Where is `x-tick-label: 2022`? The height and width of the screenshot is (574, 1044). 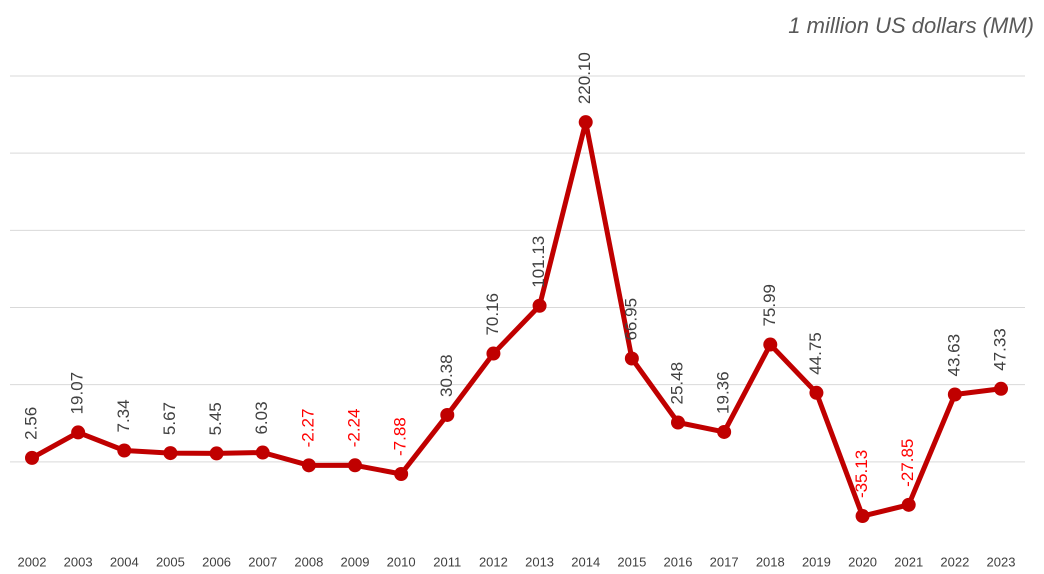 x-tick-label: 2022 is located at coordinates (954, 561).